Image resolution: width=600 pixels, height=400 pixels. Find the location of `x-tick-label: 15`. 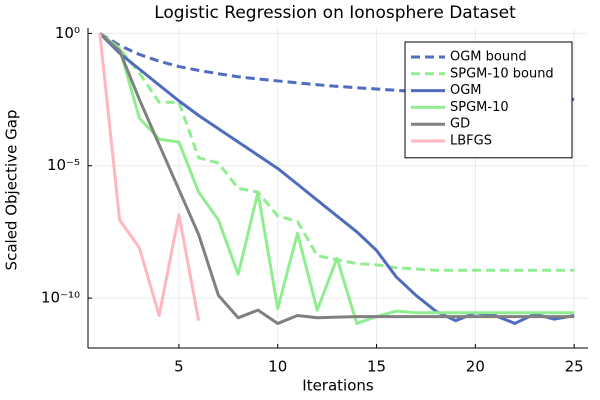

x-tick-label: 15 is located at coordinates (376, 367).